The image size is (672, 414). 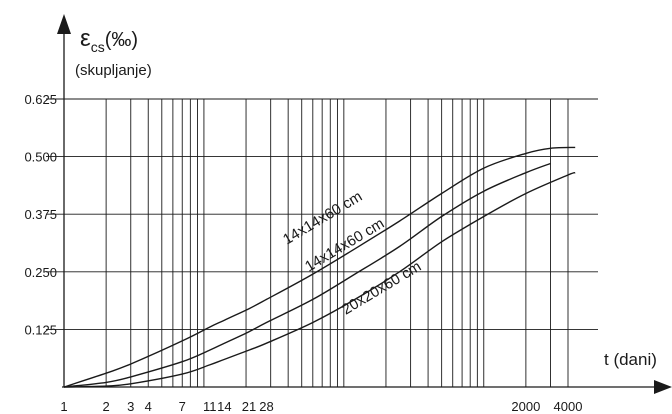 What do you see at coordinates (321, 406) in the screenshot?
I see `x-tick-labels: 1 2 3 4 7 11 14 21 28 2000 4000` at bounding box center [321, 406].